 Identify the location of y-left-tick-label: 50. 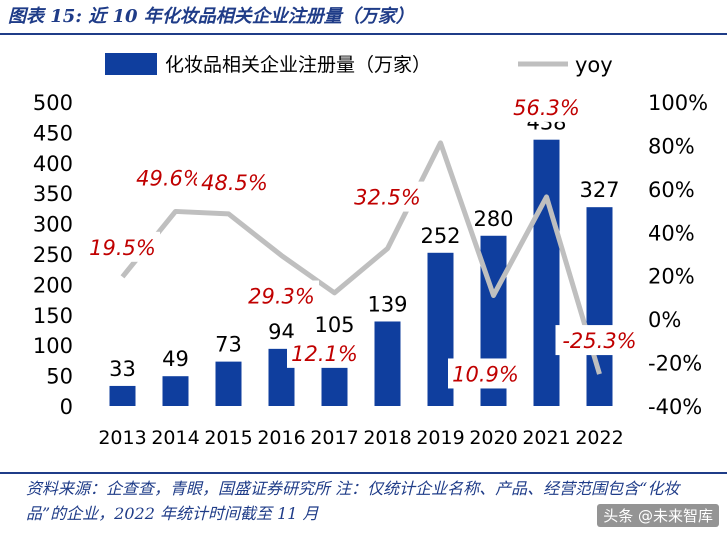
(59, 377).